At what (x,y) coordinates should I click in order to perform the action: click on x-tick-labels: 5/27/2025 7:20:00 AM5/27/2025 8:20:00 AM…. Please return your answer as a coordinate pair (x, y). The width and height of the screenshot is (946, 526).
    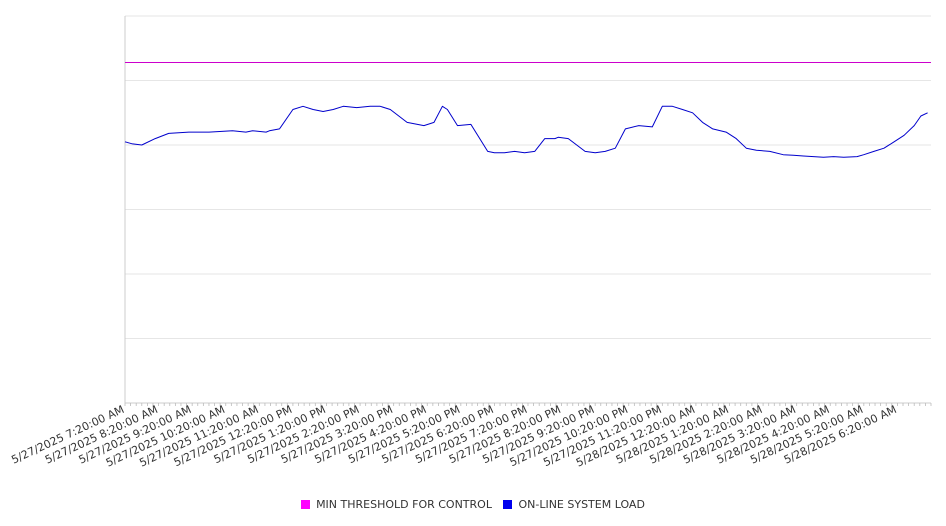
    Looking at the image, I should click on (453, 436).